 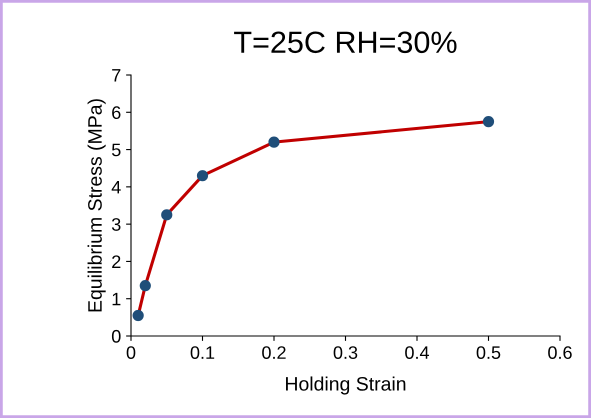 What do you see at coordinates (417, 352) in the screenshot?
I see `x-tick-label: 0.4` at bounding box center [417, 352].